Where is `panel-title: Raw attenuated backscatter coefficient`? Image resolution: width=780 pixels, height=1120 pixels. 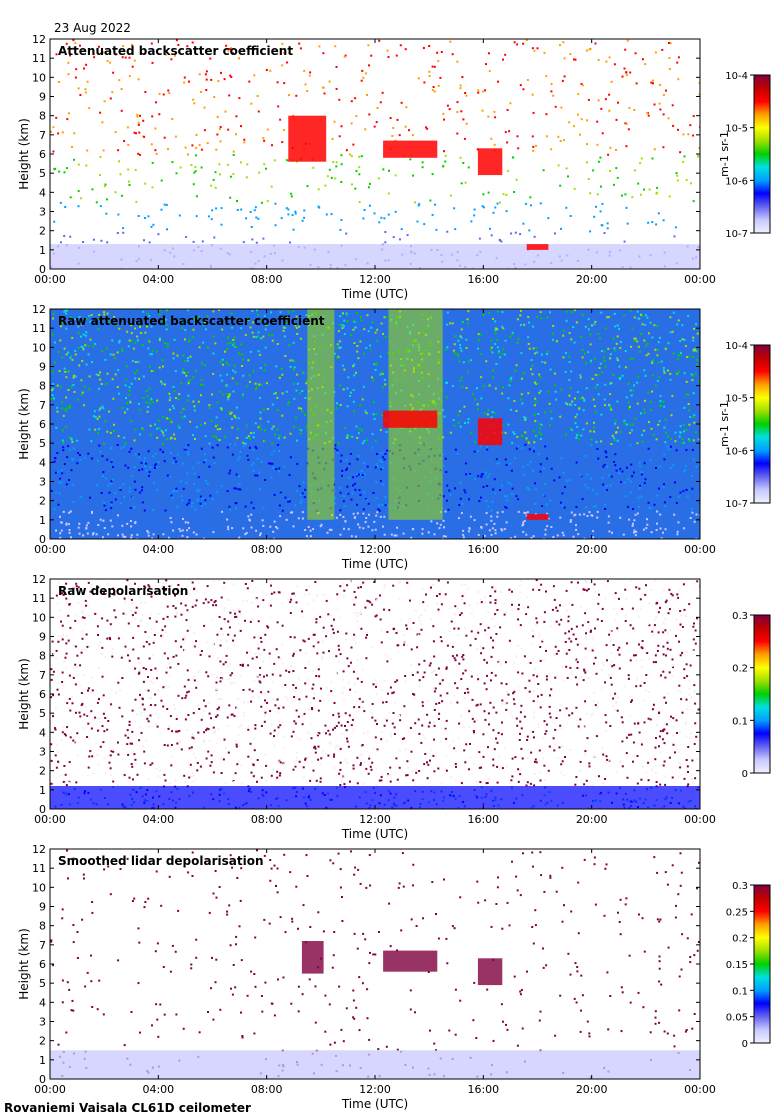
panel-title: Raw attenuated backscatter coefficient is located at coordinates (191, 321).